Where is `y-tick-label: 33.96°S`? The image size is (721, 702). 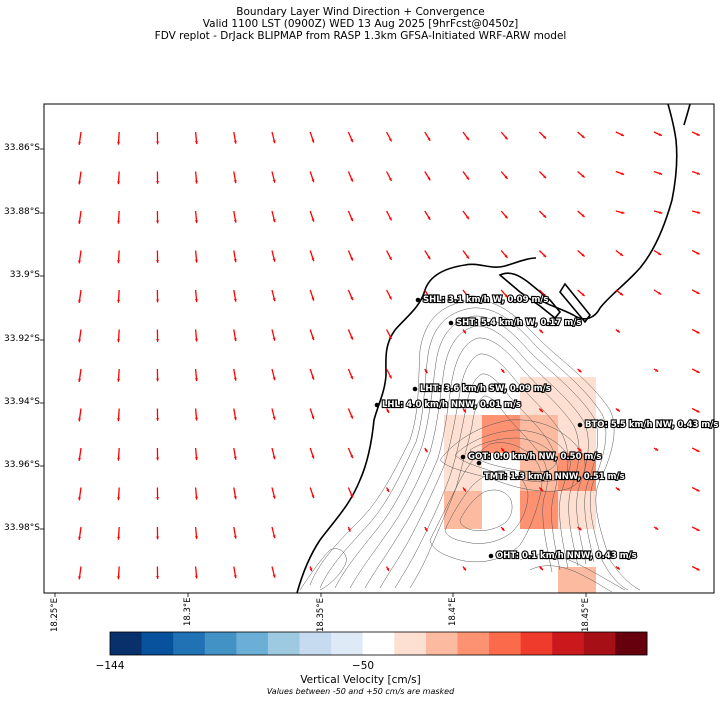
y-tick-label: 33.96°S is located at coordinates (22, 465).